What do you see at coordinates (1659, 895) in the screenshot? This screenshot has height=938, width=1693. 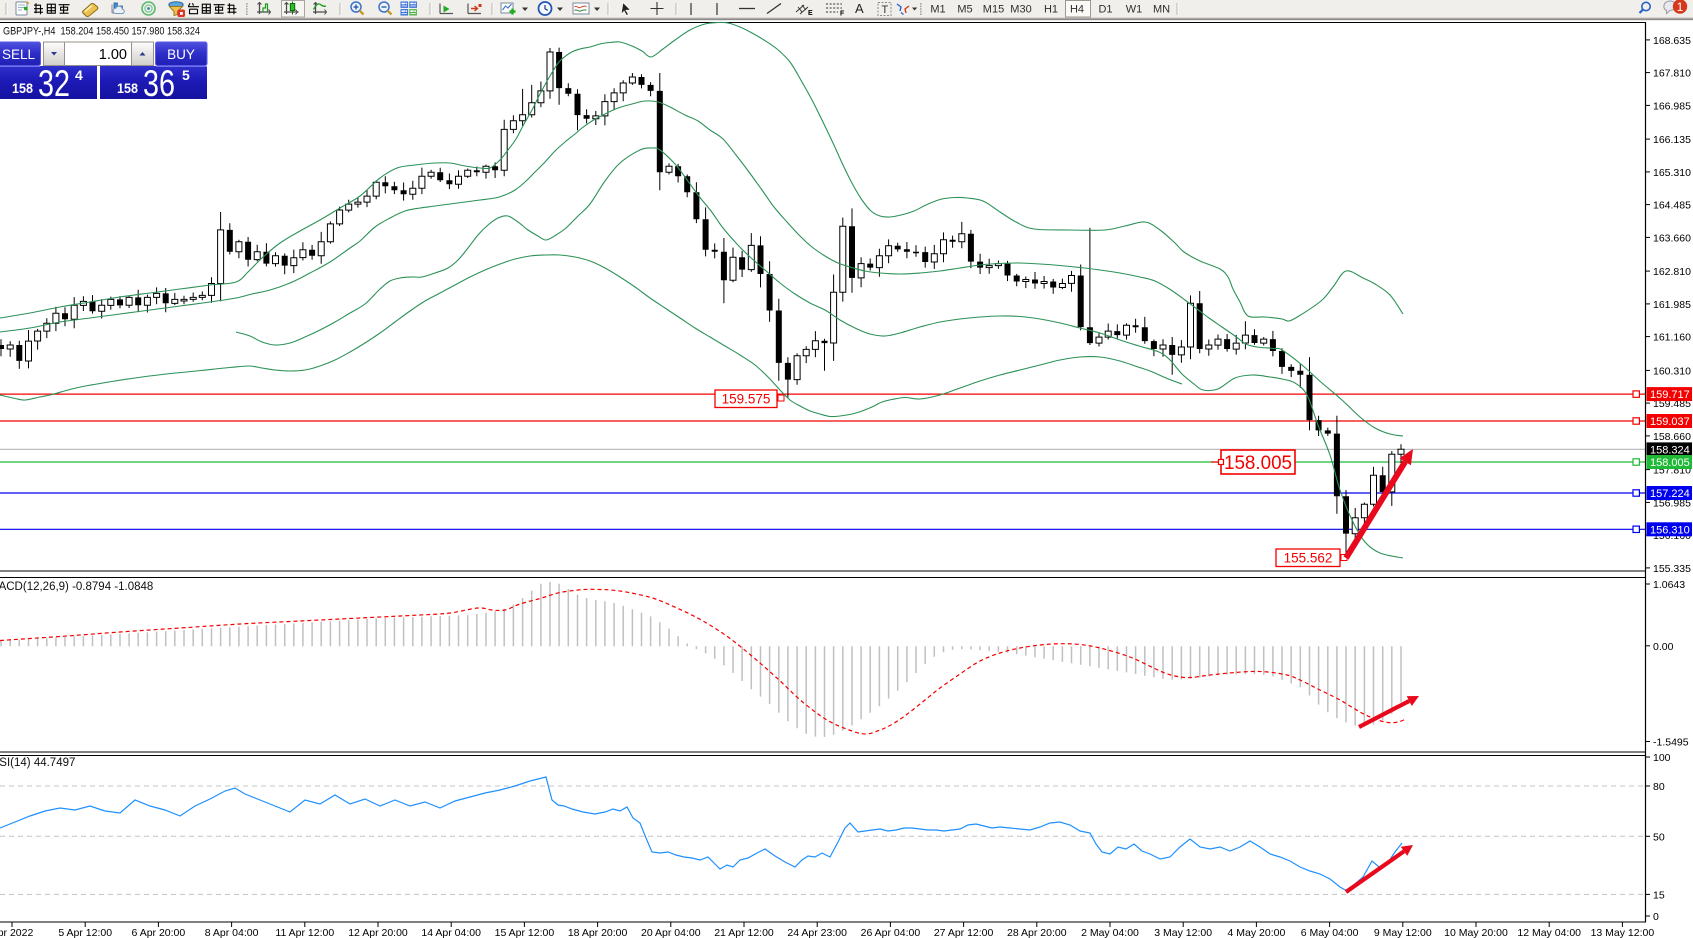 I see `svg-text: 15` at bounding box center [1659, 895].